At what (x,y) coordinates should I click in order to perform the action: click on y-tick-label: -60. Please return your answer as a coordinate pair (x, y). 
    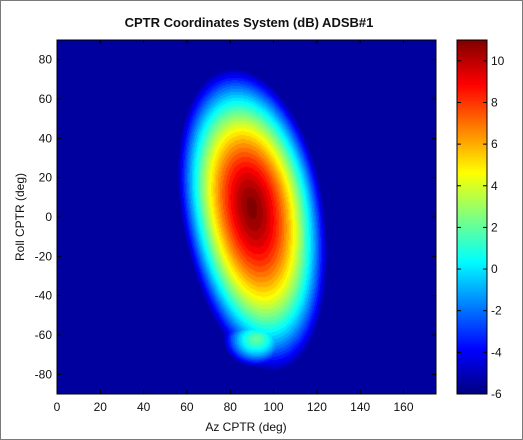
    Looking at the image, I should click on (44, 335).